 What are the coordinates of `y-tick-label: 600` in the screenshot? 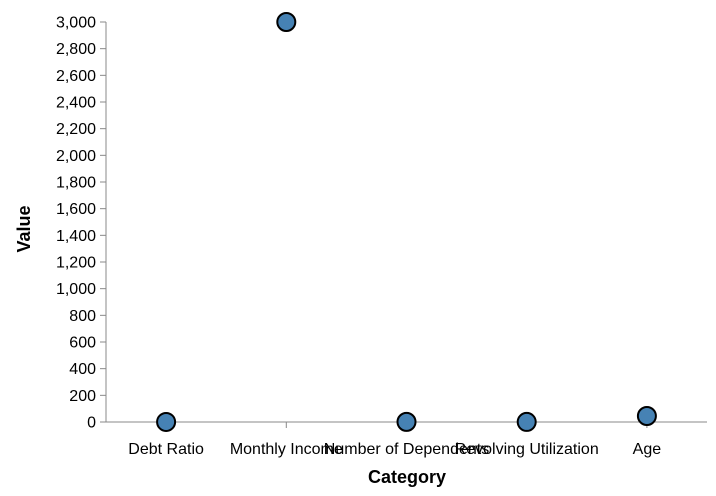 It's located at (82, 343).